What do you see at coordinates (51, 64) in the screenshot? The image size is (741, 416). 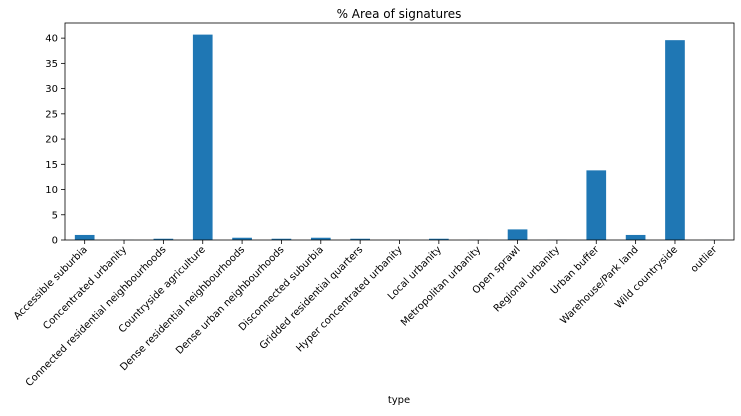 I see `y-tick-label: 35` at bounding box center [51, 64].